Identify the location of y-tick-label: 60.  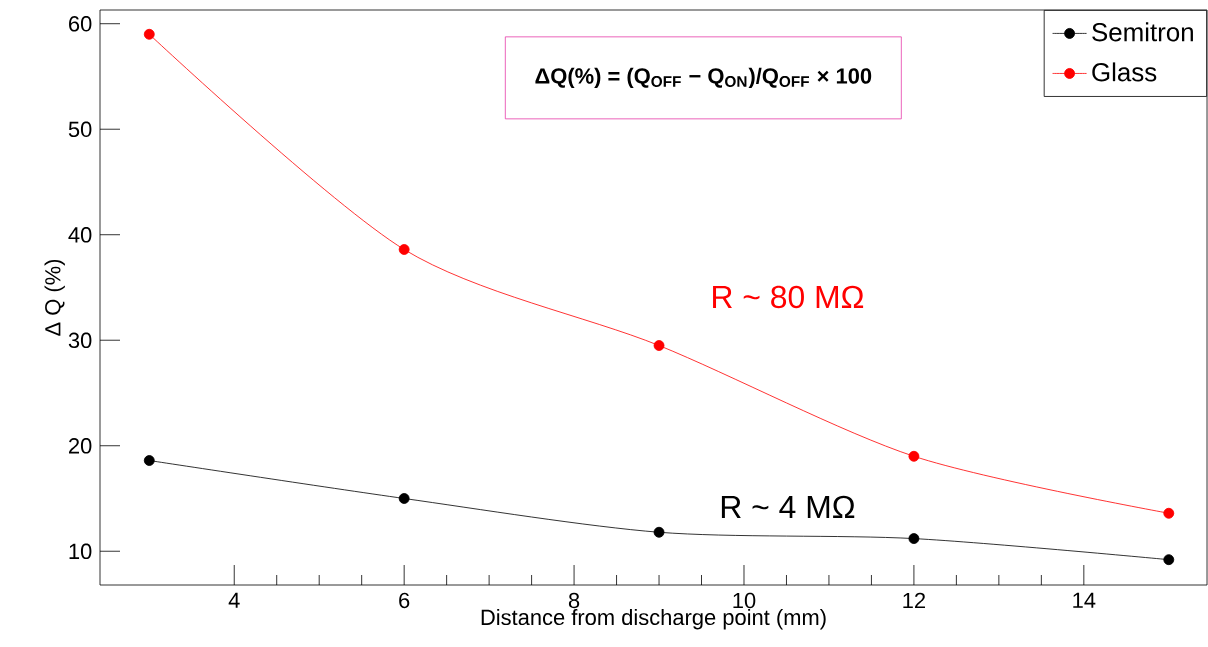
(80, 24).